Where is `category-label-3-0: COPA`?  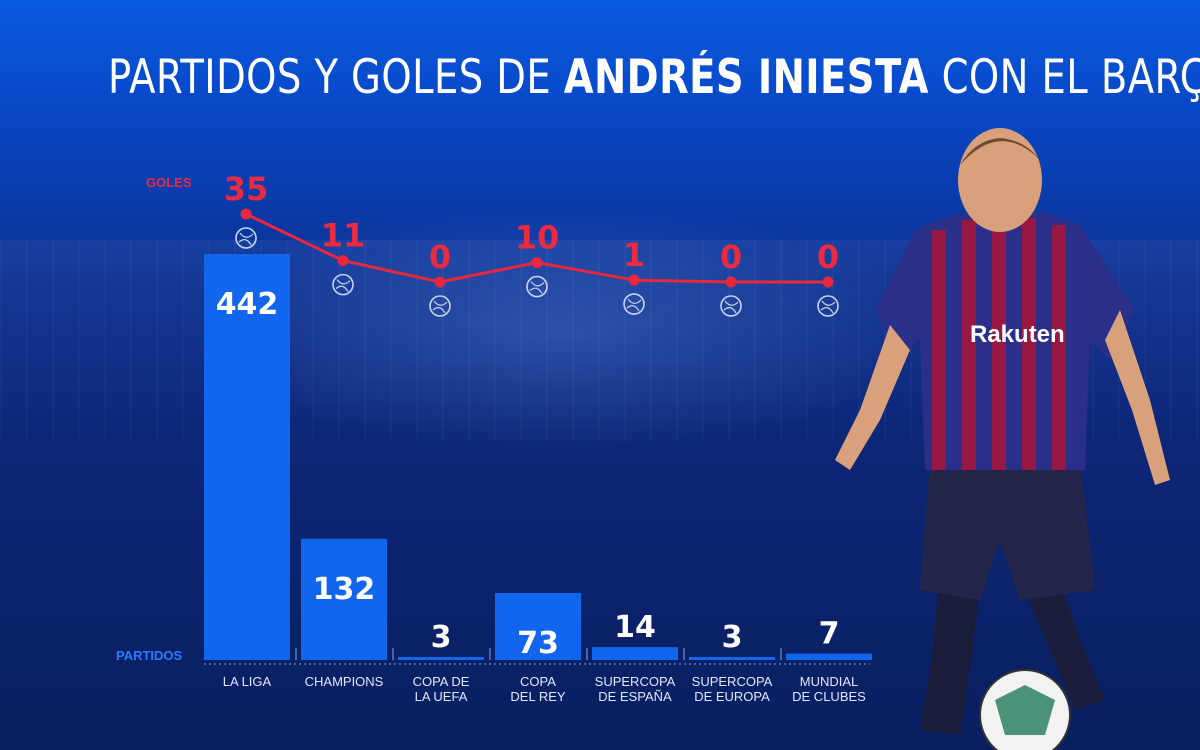
category-label-3-0: COPA is located at coordinates (538, 681).